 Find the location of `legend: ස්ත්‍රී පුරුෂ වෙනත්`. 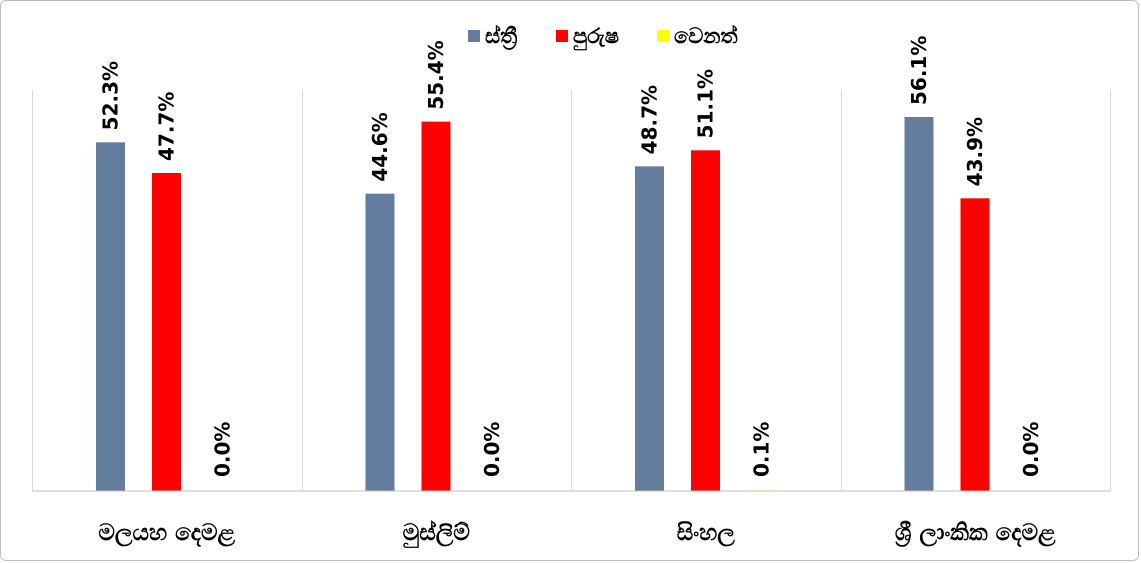

legend: ස්ත්‍රී පුරුෂ වෙනත් is located at coordinates (603, 37).